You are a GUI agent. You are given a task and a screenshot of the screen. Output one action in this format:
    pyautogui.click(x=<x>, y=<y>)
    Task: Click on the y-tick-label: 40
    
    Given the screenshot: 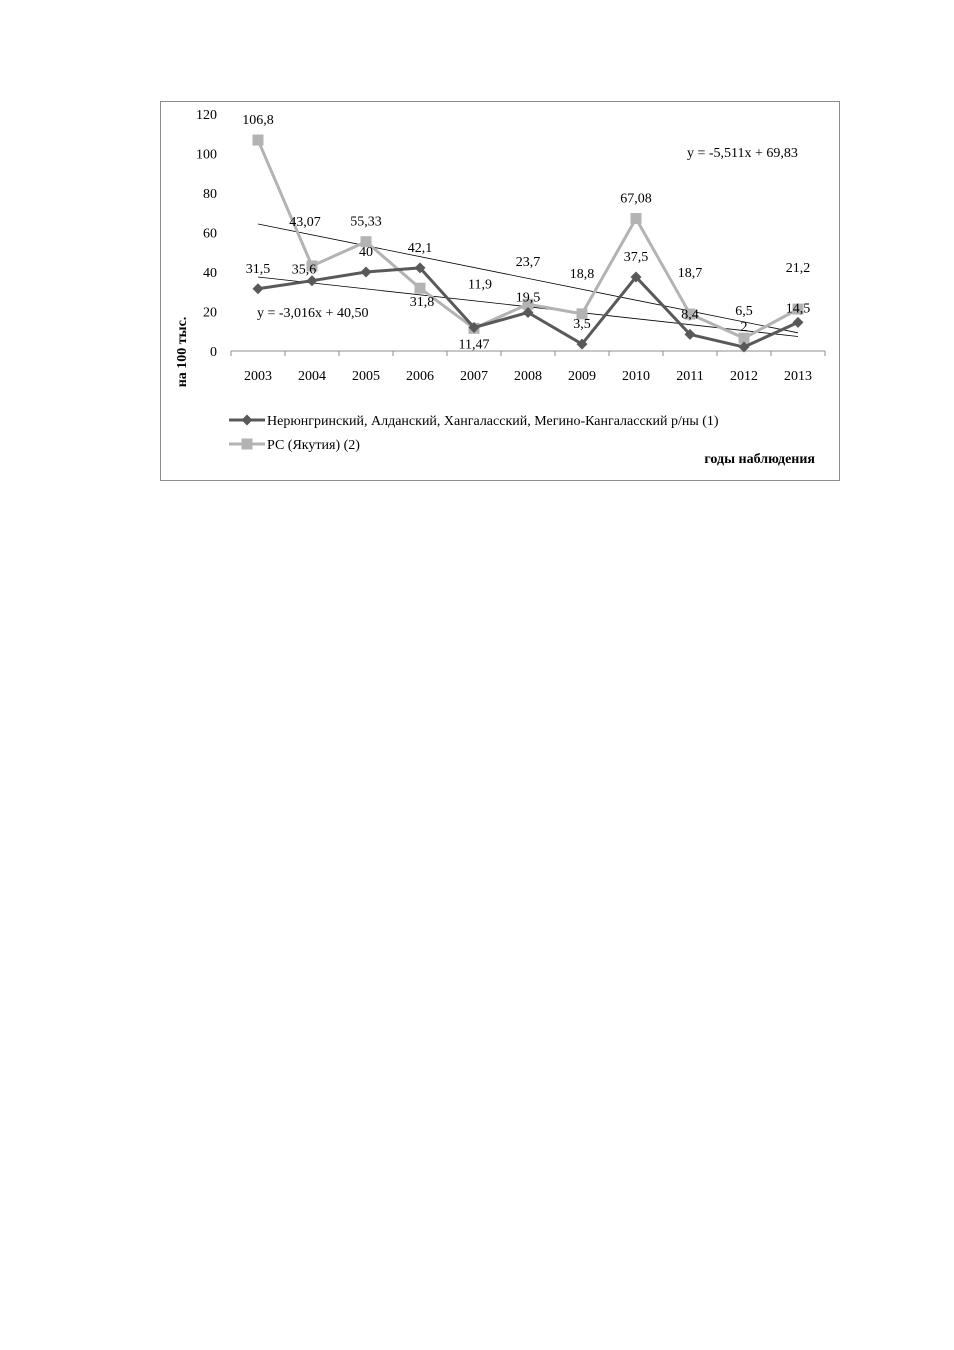 What is the action you would take?
    pyautogui.click(x=210, y=273)
    